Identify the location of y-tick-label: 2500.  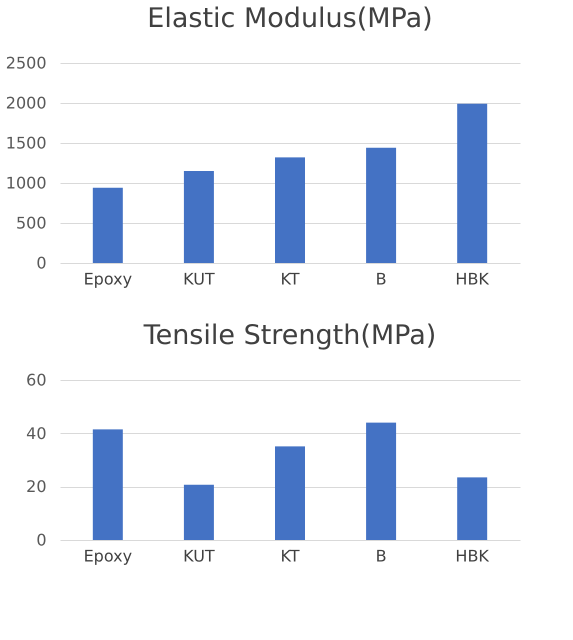
(26, 63).